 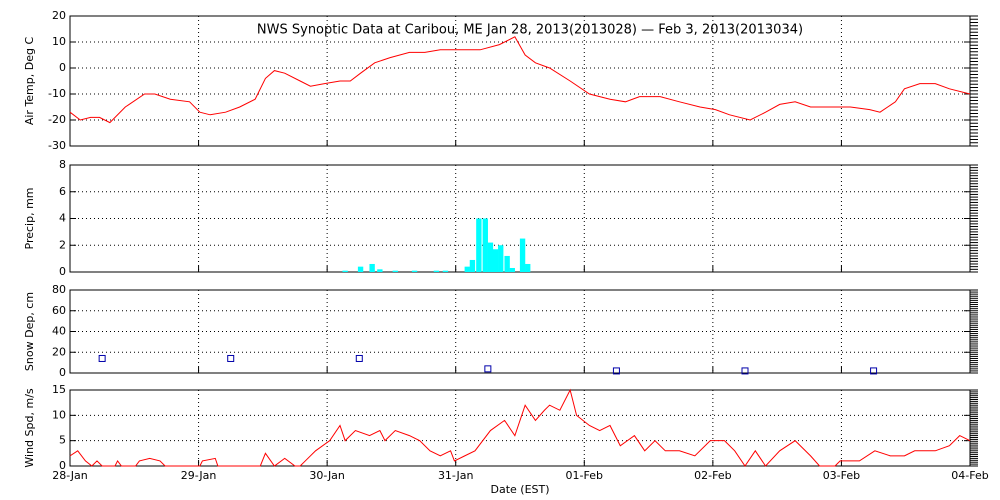 What do you see at coordinates (62, 191) in the screenshot?
I see `y-tick-label: 6` at bounding box center [62, 191].